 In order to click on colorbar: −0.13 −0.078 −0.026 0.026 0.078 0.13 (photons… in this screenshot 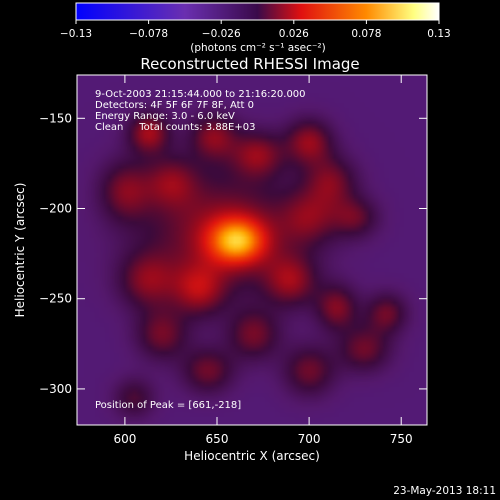, I will do `click(255, 28)`.